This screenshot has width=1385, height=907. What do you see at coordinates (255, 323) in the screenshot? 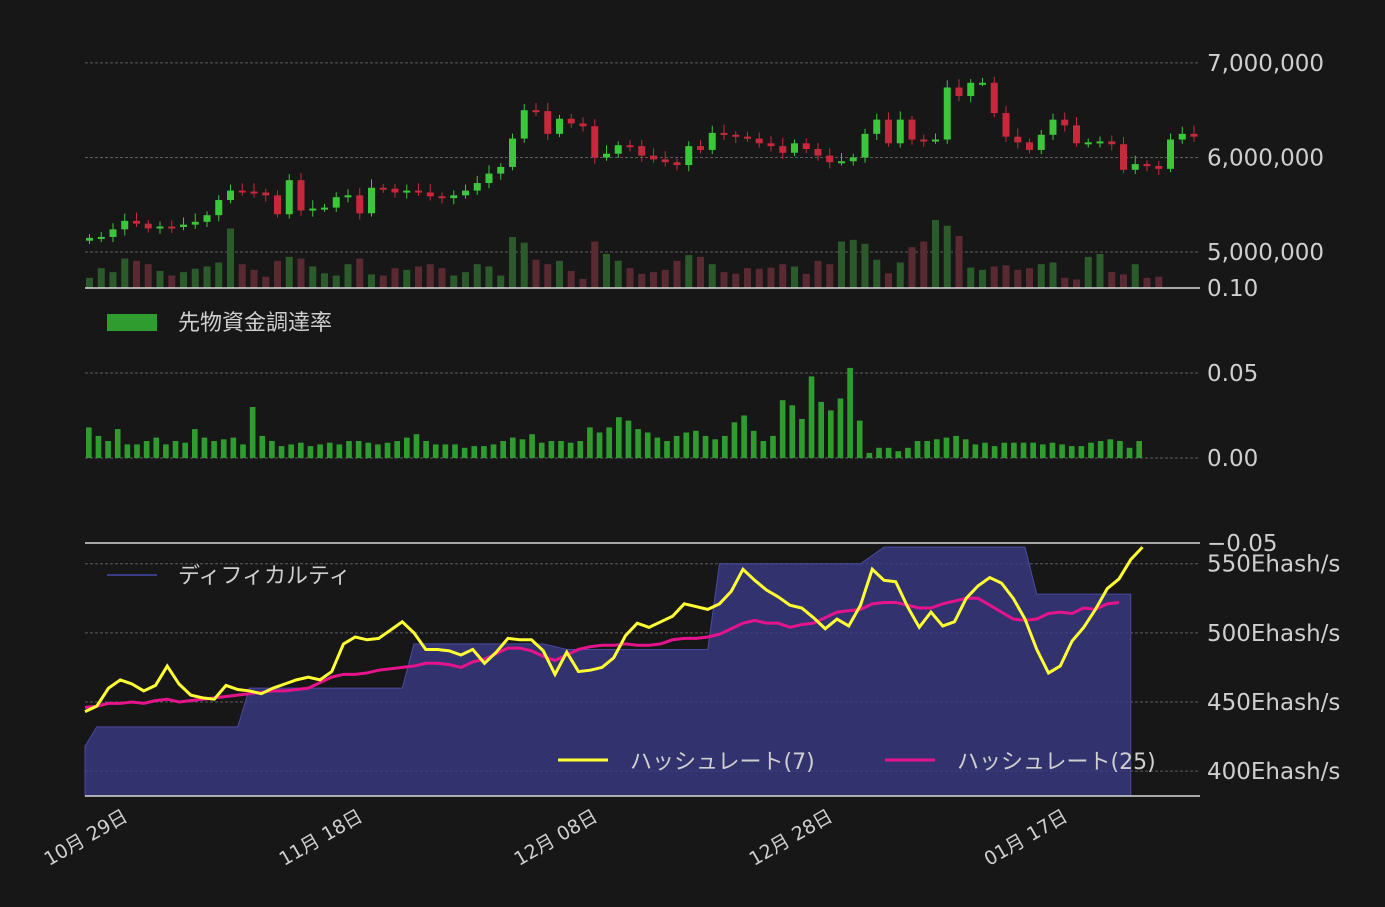
I see `funding-legend-label: 先物資金調達率` at bounding box center [255, 323].